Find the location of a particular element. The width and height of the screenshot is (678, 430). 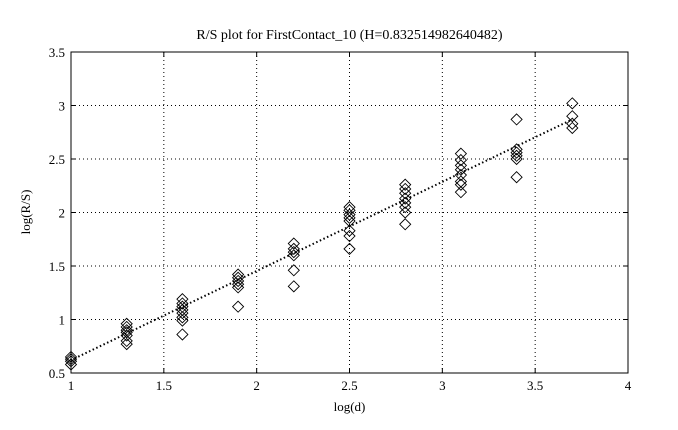

x-tick-label: 3 is located at coordinates (442, 385).